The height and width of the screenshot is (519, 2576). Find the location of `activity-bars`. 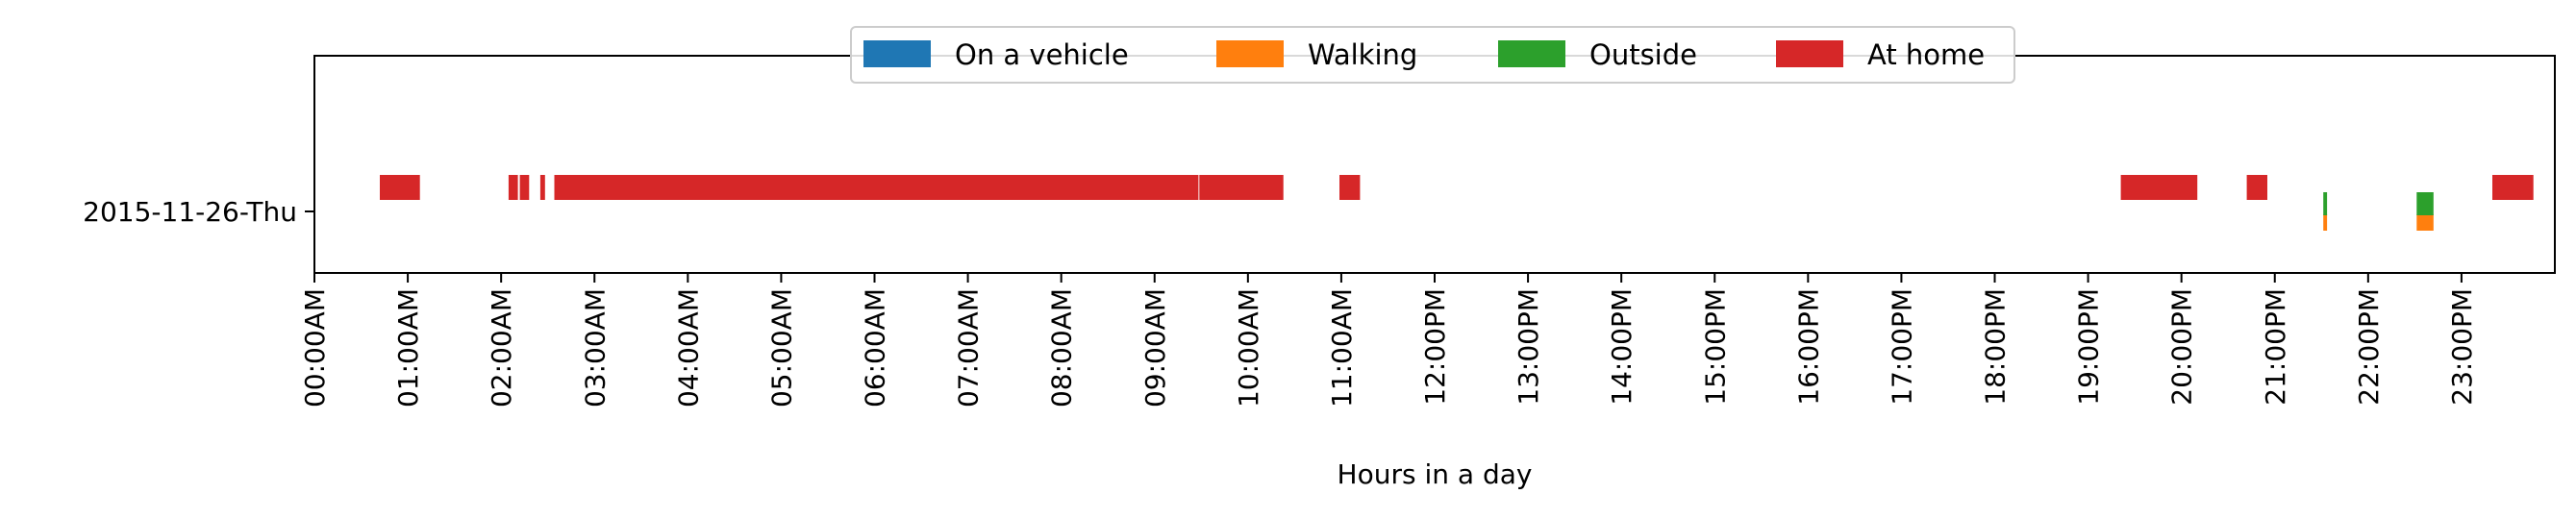

activity-bars is located at coordinates (1457, 203).